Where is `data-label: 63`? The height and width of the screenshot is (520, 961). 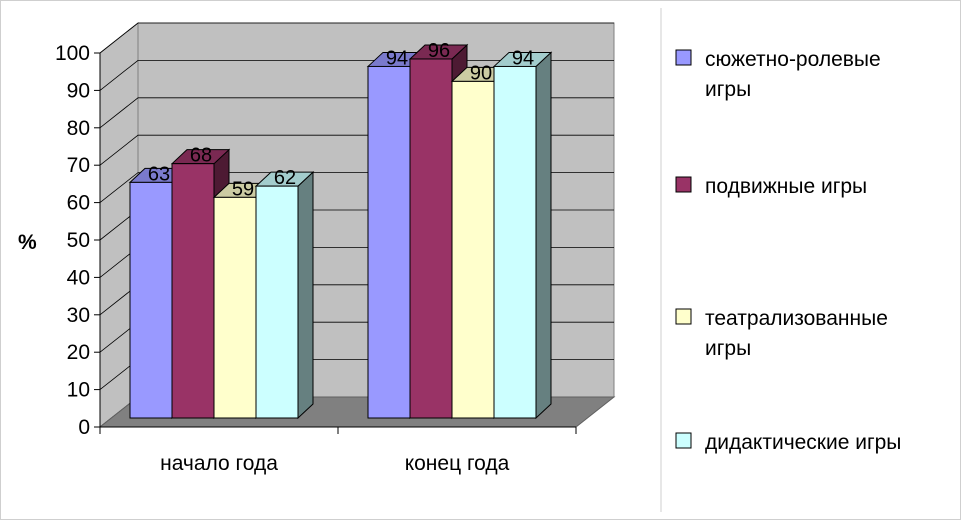
data-label: 63 is located at coordinates (159, 174).